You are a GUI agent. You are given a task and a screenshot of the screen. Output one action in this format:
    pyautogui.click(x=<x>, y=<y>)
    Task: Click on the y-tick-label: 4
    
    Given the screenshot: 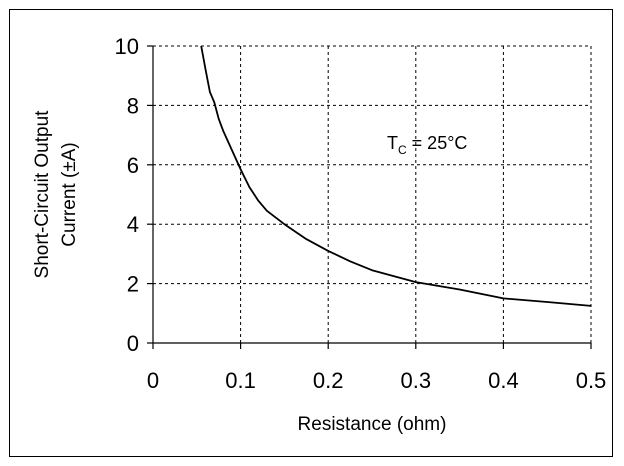 What is the action you would take?
    pyautogui.click(x=133, y=224)
    